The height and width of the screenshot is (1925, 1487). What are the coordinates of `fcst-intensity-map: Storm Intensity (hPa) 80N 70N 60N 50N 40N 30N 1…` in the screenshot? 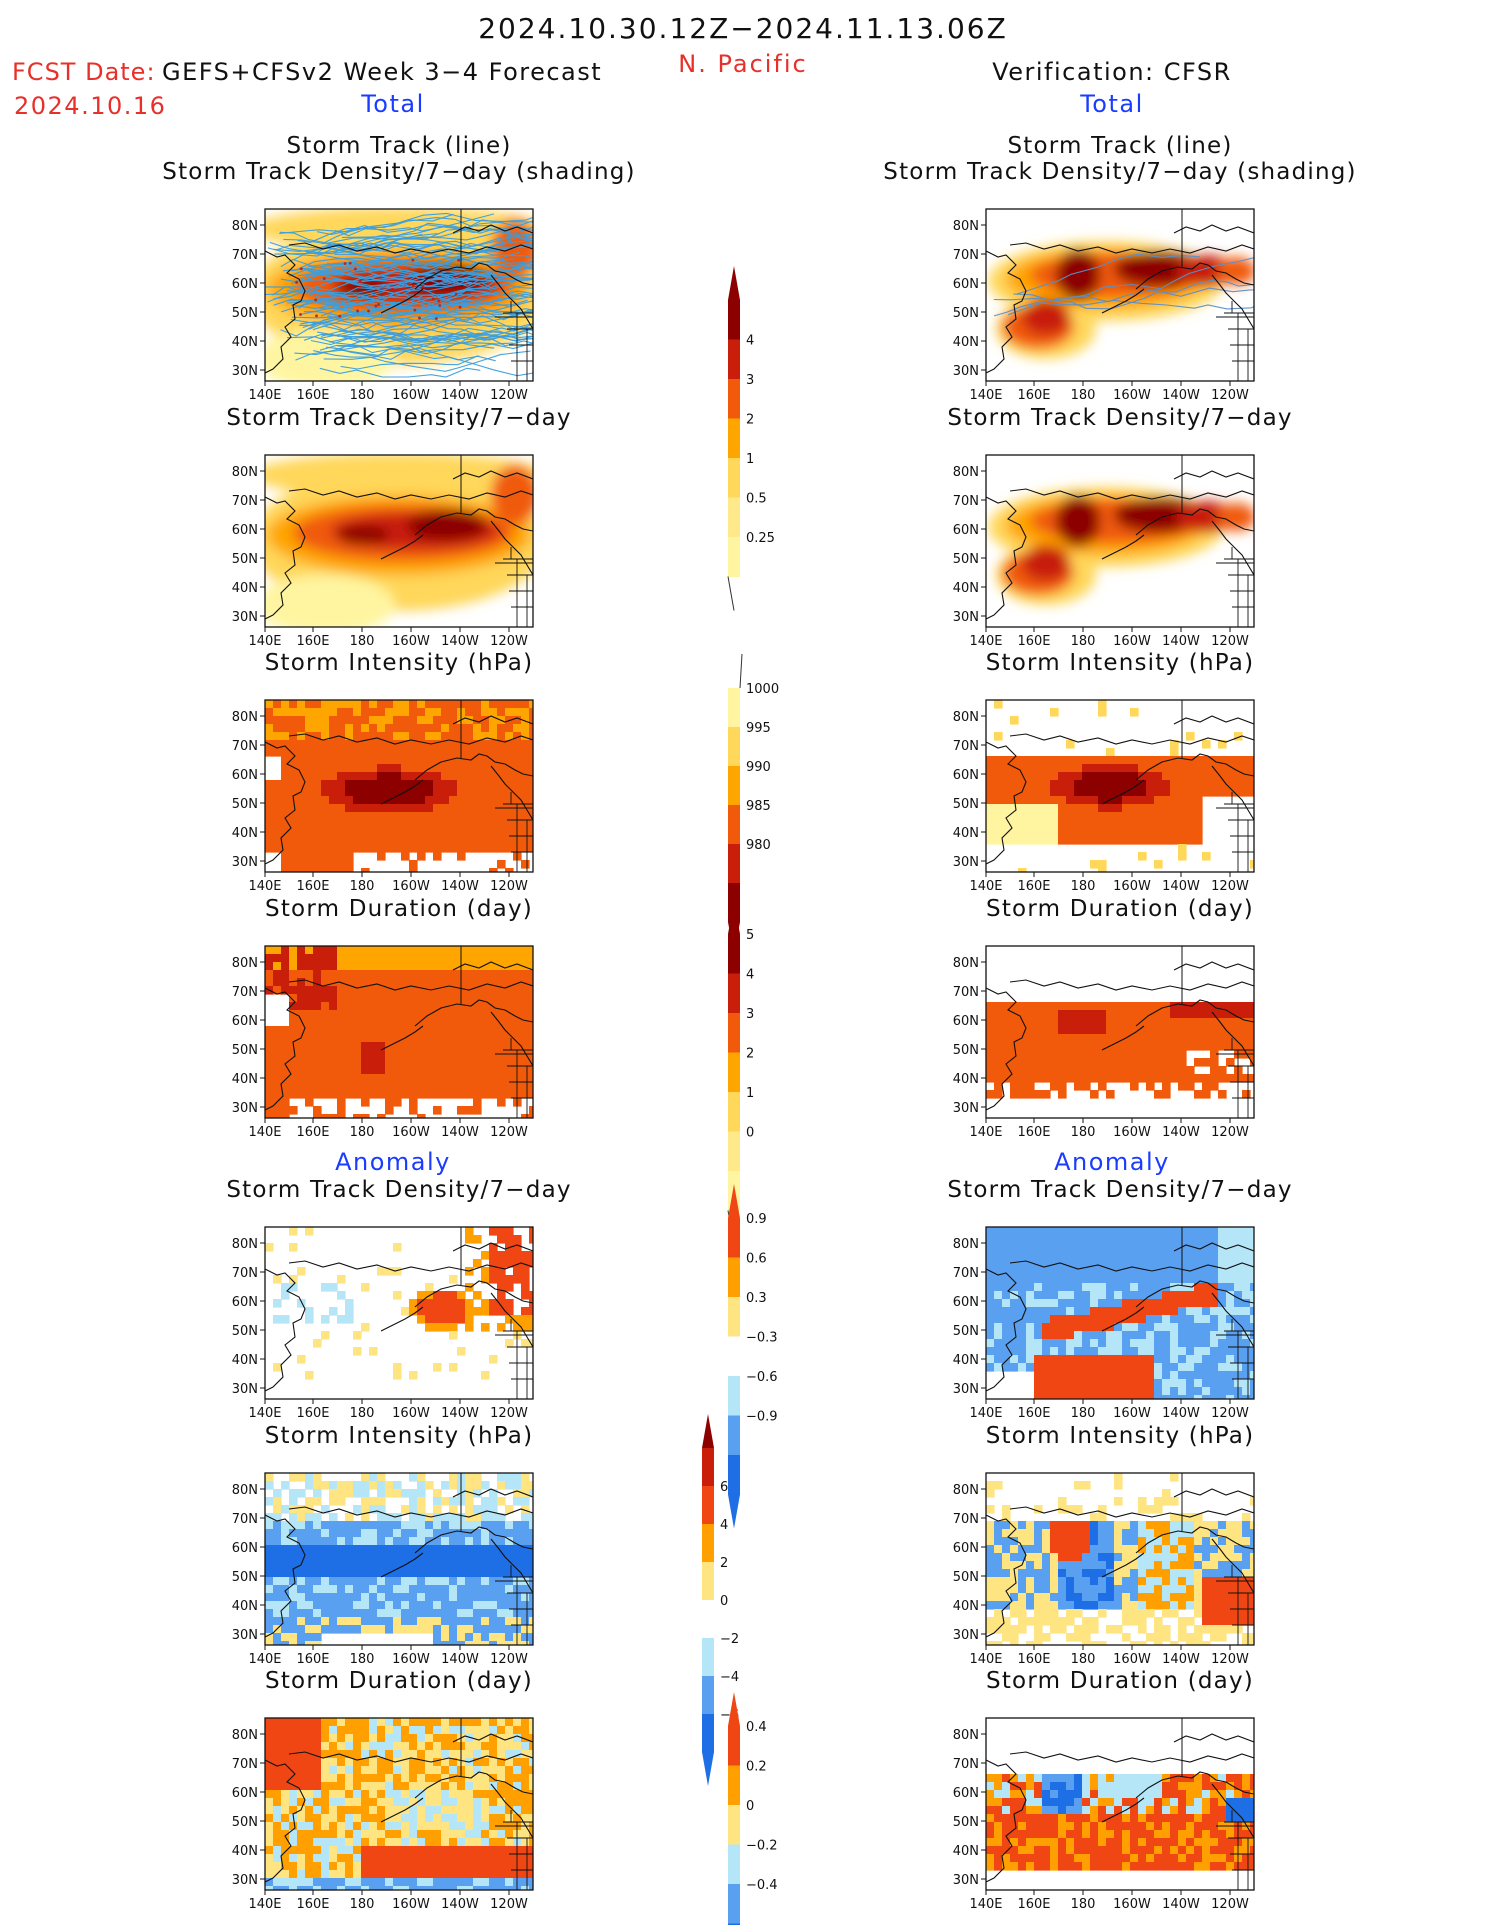 It's located at (383, 772).